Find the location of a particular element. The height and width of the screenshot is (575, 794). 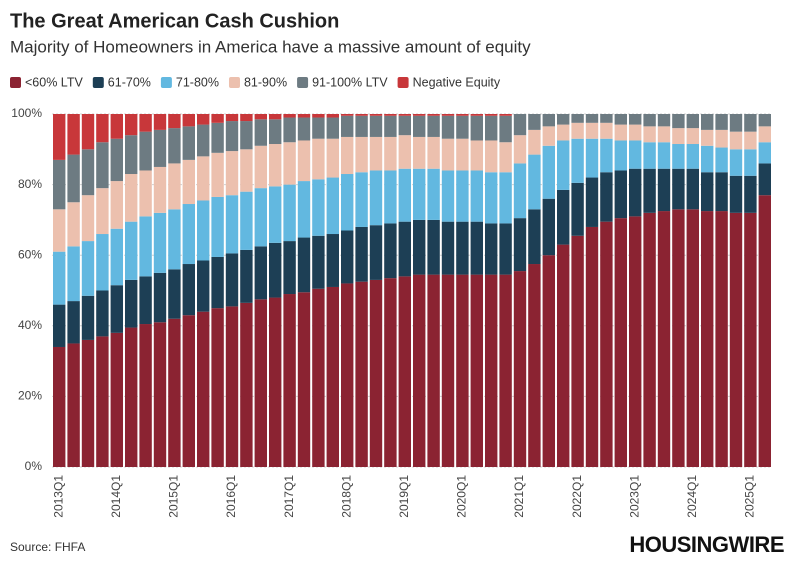

y-tick-label: 20% is located at coordinates (30, 396).